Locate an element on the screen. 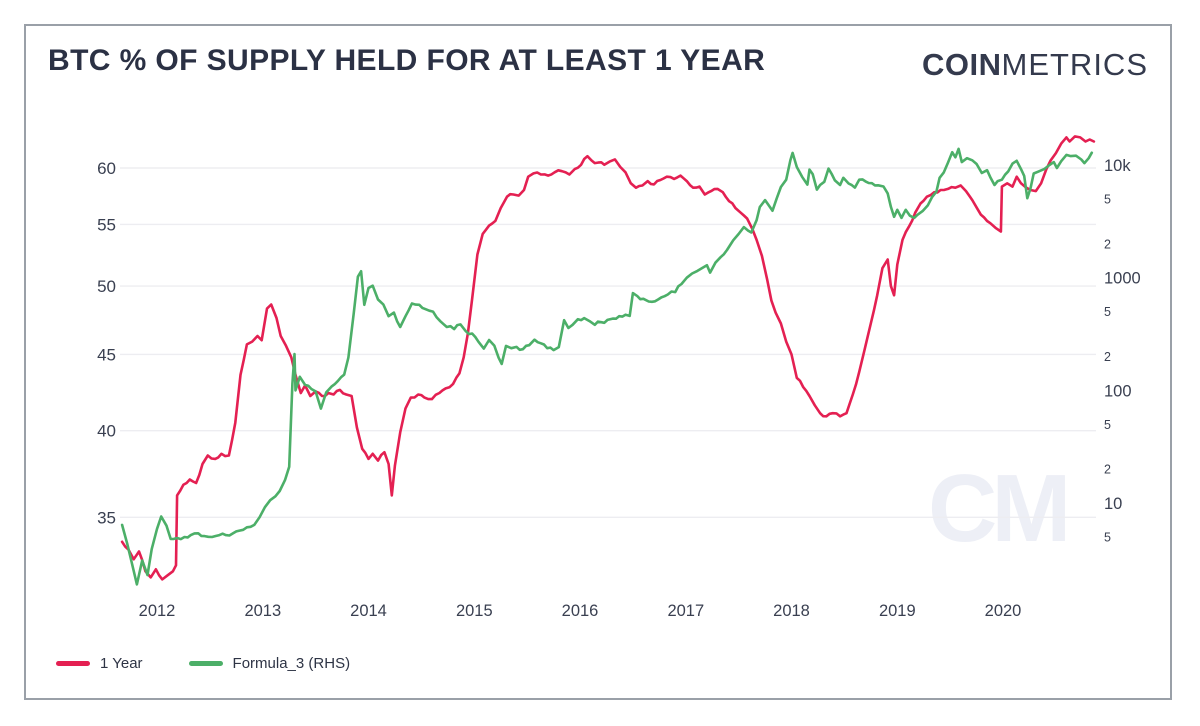  x-axis-tick-label: 2019 is located at coordinates (897, 611).